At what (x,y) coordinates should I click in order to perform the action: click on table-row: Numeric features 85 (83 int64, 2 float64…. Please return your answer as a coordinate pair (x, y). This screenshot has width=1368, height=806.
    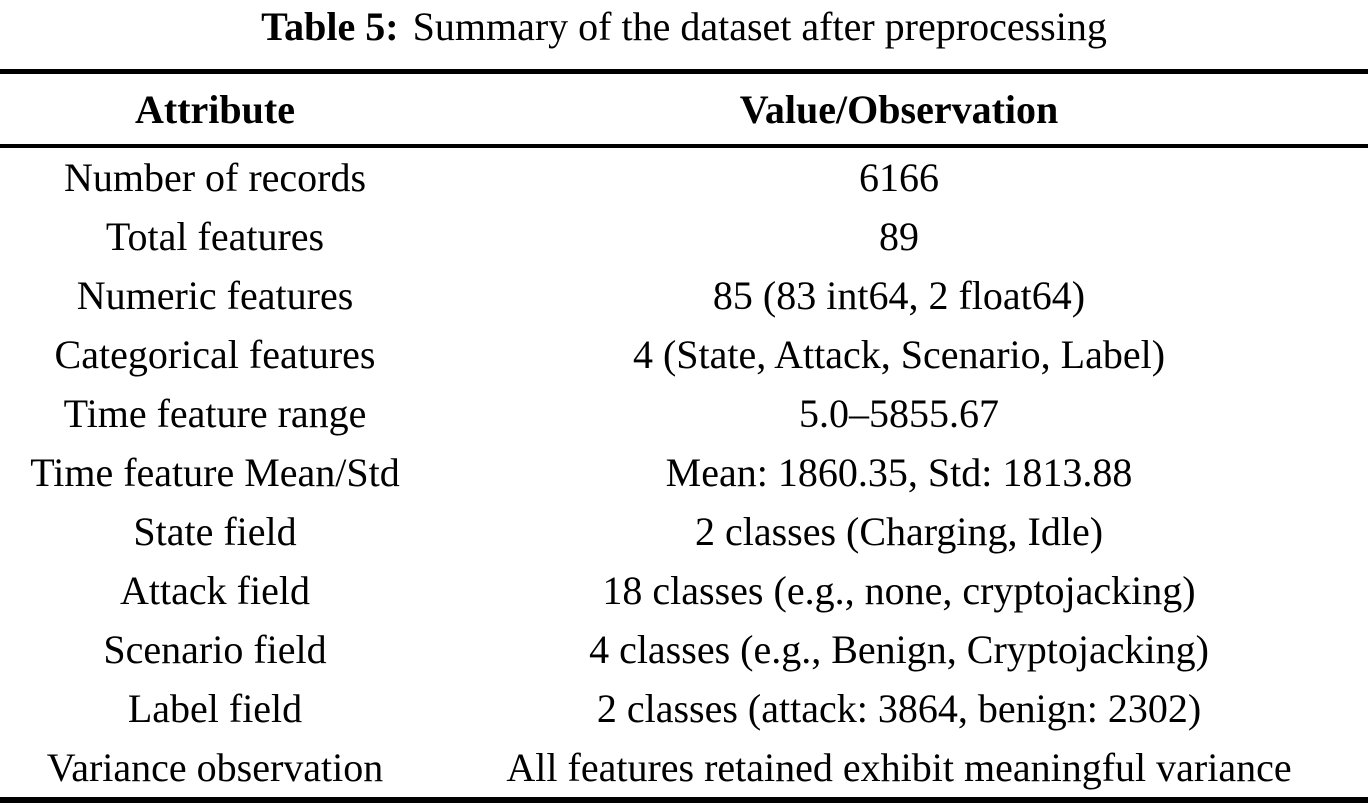
    Looking at the image, I should click on (684, 295).